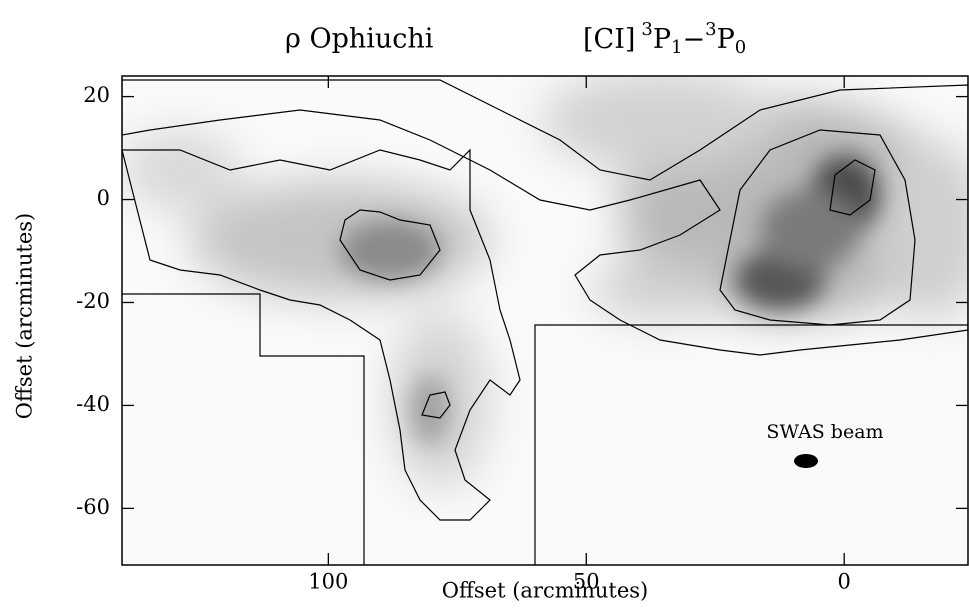 Image resolution: width=969 pixels, height=612 pixels. Describe the element at coordinates (740, 47) in the screenshot. I see `title-sub: 0` at that location.